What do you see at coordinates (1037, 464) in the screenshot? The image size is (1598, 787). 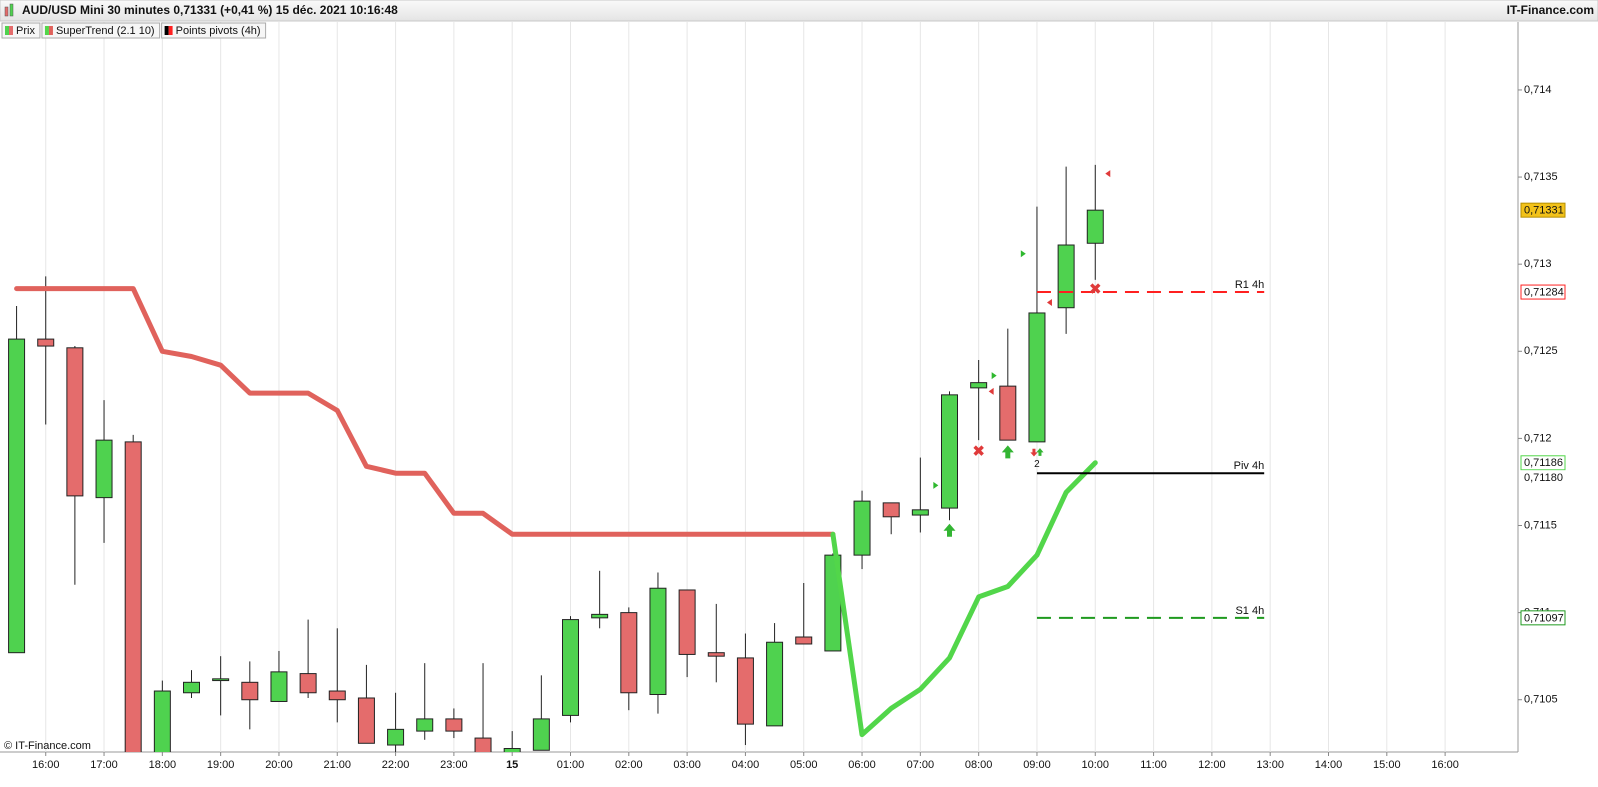 I see `signal-count: 2` at bounding box center [1037, 464].